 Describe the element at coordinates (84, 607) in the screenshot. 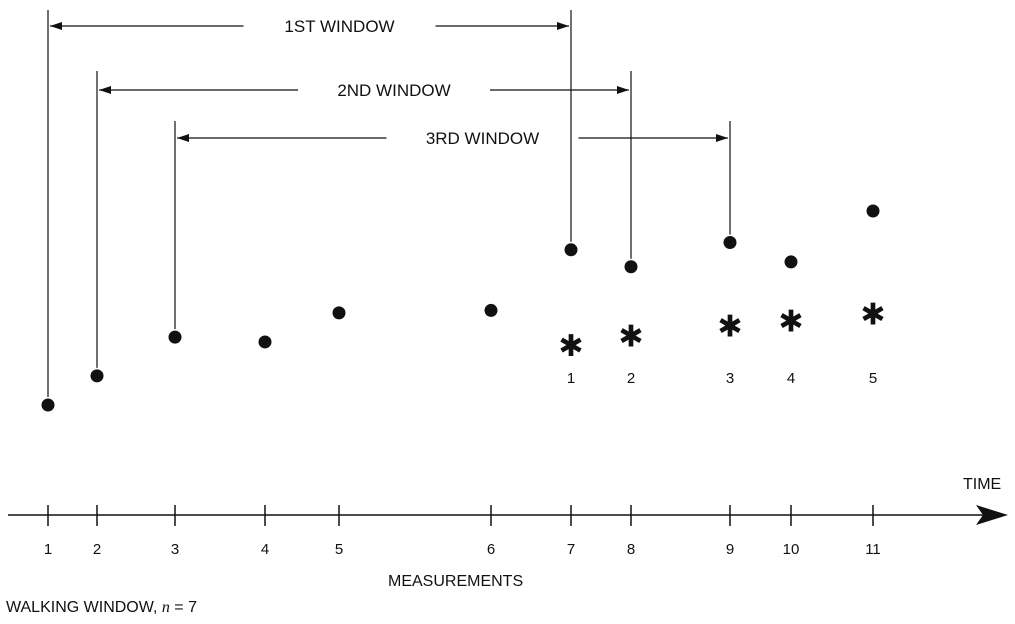

I see `caption-prefix: WALKING WINDOW,` at that location.